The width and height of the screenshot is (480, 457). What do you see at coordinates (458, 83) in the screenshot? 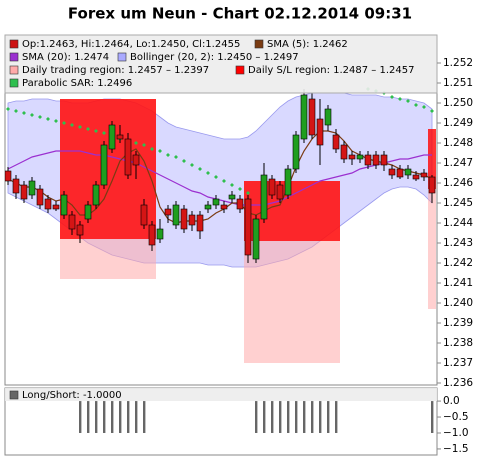
I see `y-tick-label: 1.251` at bounding box center [458, 83].